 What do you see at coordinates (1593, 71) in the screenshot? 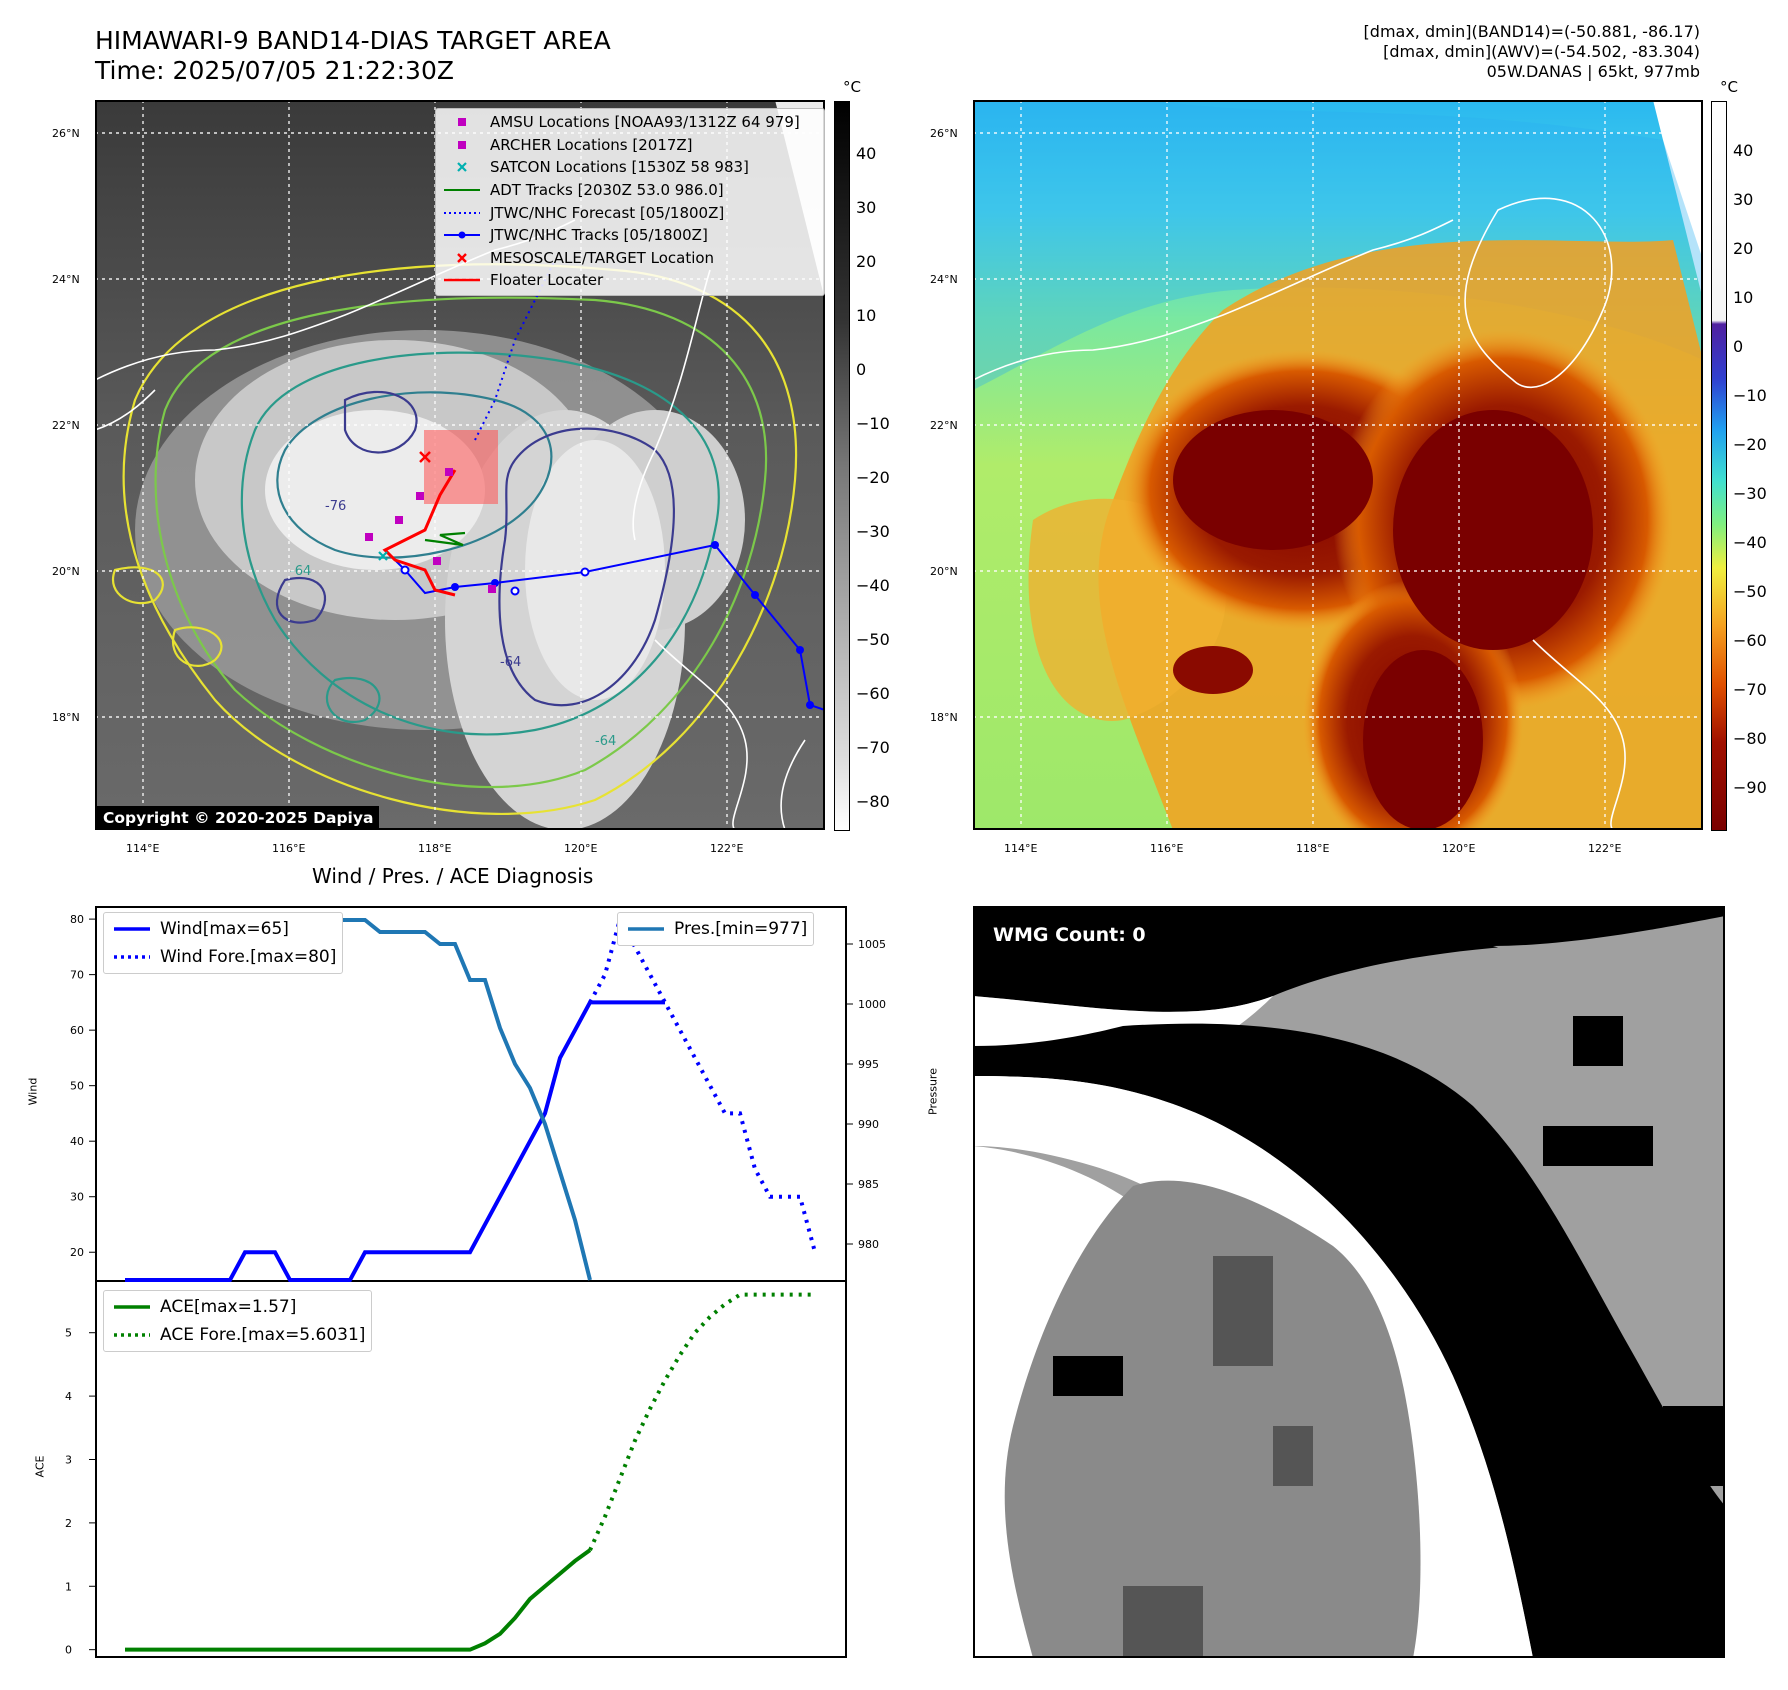
I see `stats-line-3: 05W.DANAS | 65kt, 977mb` at bounding box center [1593, 71].